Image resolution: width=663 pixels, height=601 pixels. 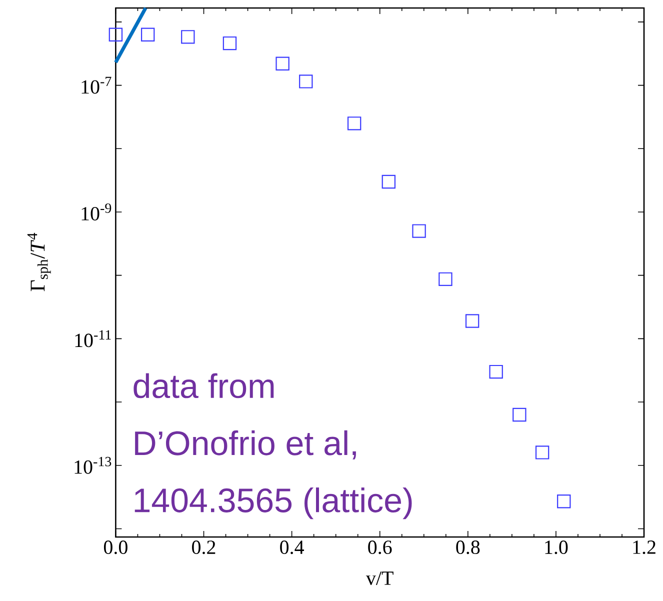 What do you see at coordinates (380, 578) in the screenshot?
I see `x-axis-title: v/T` at bounding box center [380, 578].